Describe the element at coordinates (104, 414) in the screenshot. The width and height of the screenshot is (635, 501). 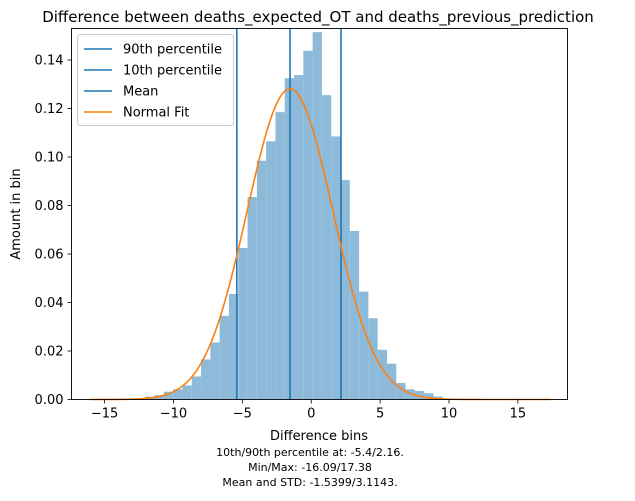
I see `x-tick-label: −15` at that location.